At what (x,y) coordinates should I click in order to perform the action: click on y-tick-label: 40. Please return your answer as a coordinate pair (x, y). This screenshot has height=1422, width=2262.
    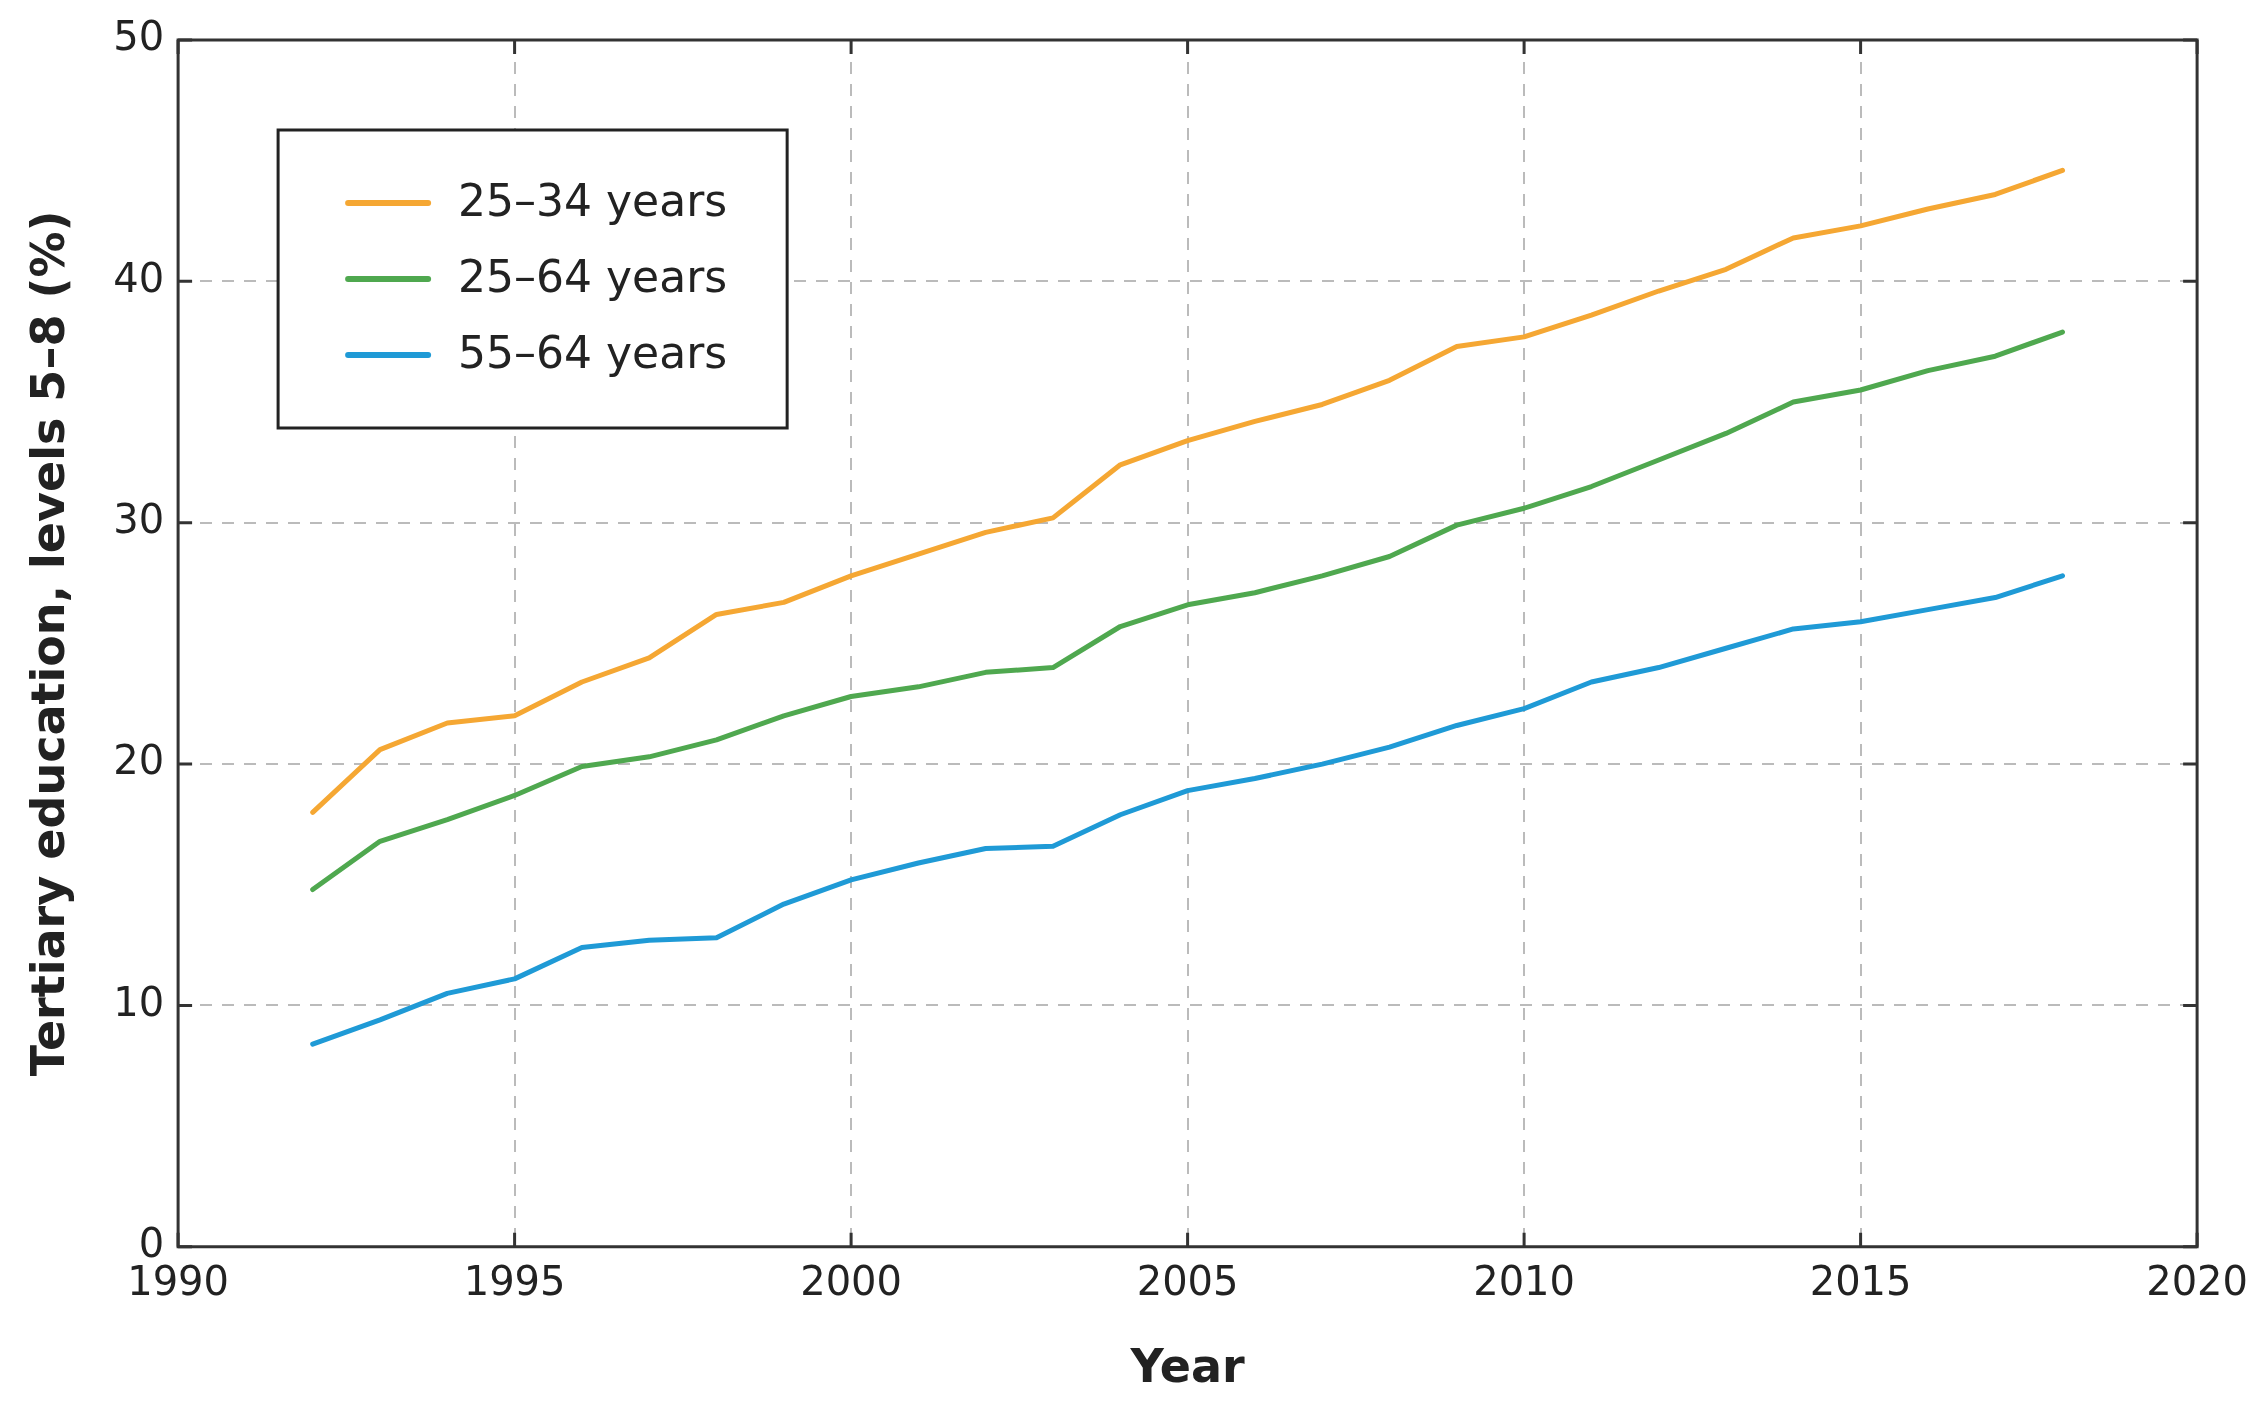
    Looking at the image, I should click on (139, 277).